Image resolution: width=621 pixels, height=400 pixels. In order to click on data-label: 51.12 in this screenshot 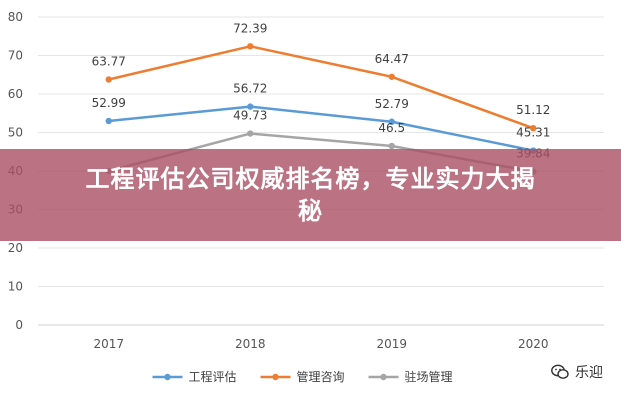, I will do `click(533, 110)`.